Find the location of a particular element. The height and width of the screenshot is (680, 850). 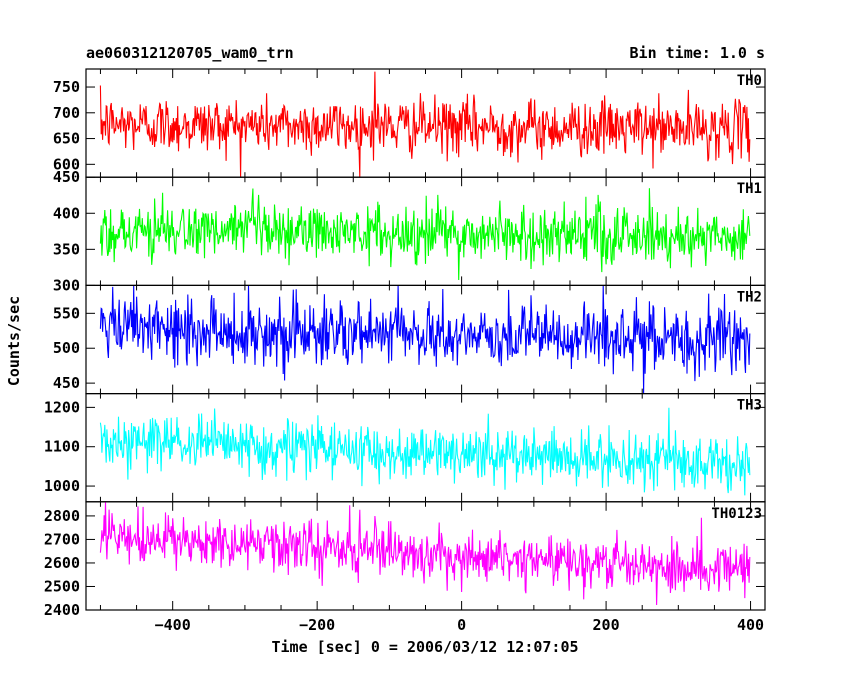

bin-time-label: Bin time: 1.0 s is located at coordinates (697, 53).